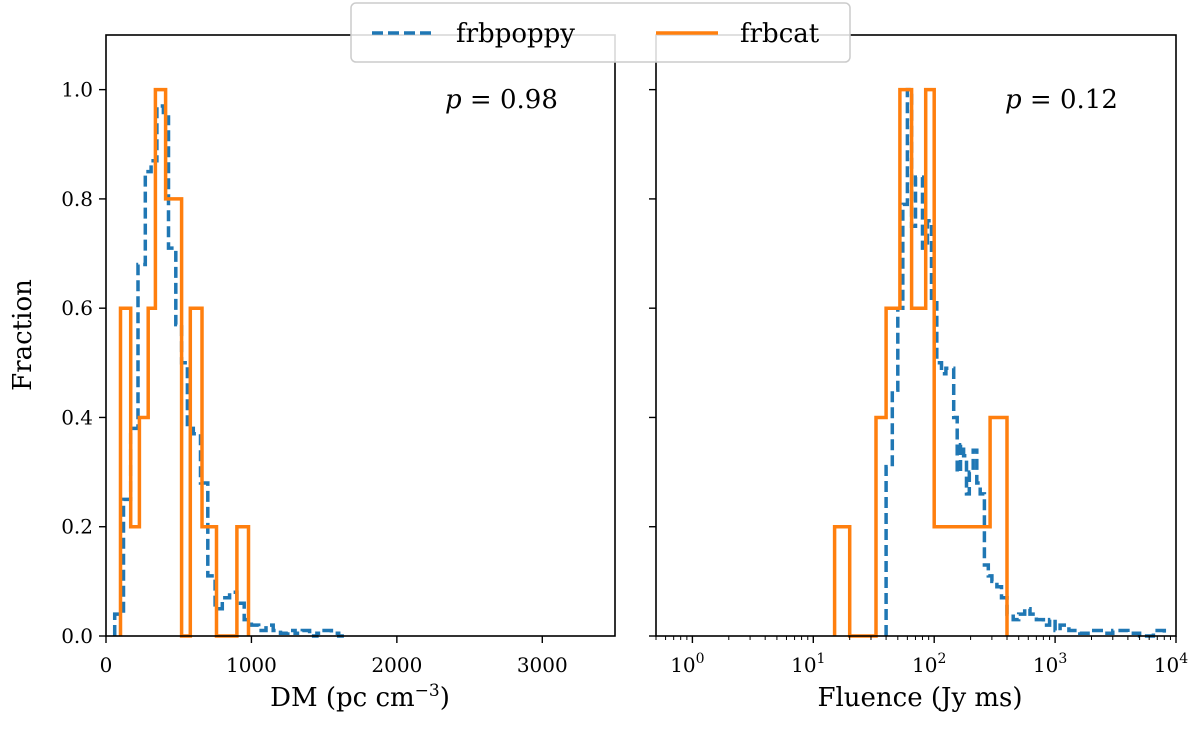 This screenshot has height=733, width=1200. Describe the element at coordinates (23, 335) in the screenshot. I see `left-ylabel: Fraction` at that location.